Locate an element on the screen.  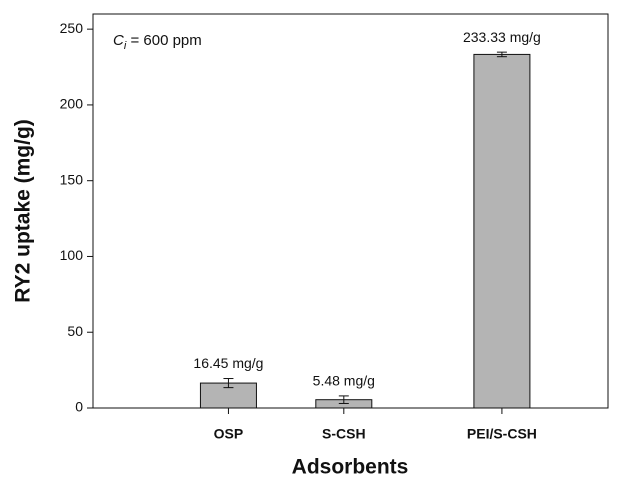
x-tick-label: S-CSH is located at coordinates (344, 434).